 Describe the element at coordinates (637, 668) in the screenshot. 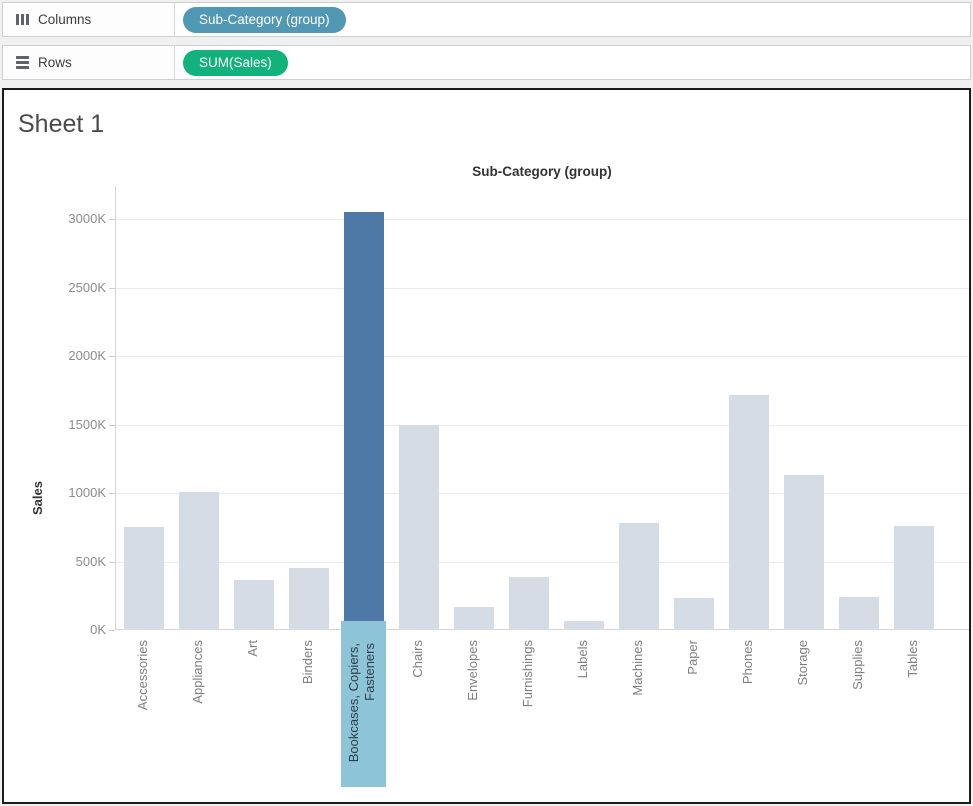

I see `x-label-machines: Machines` at that location.